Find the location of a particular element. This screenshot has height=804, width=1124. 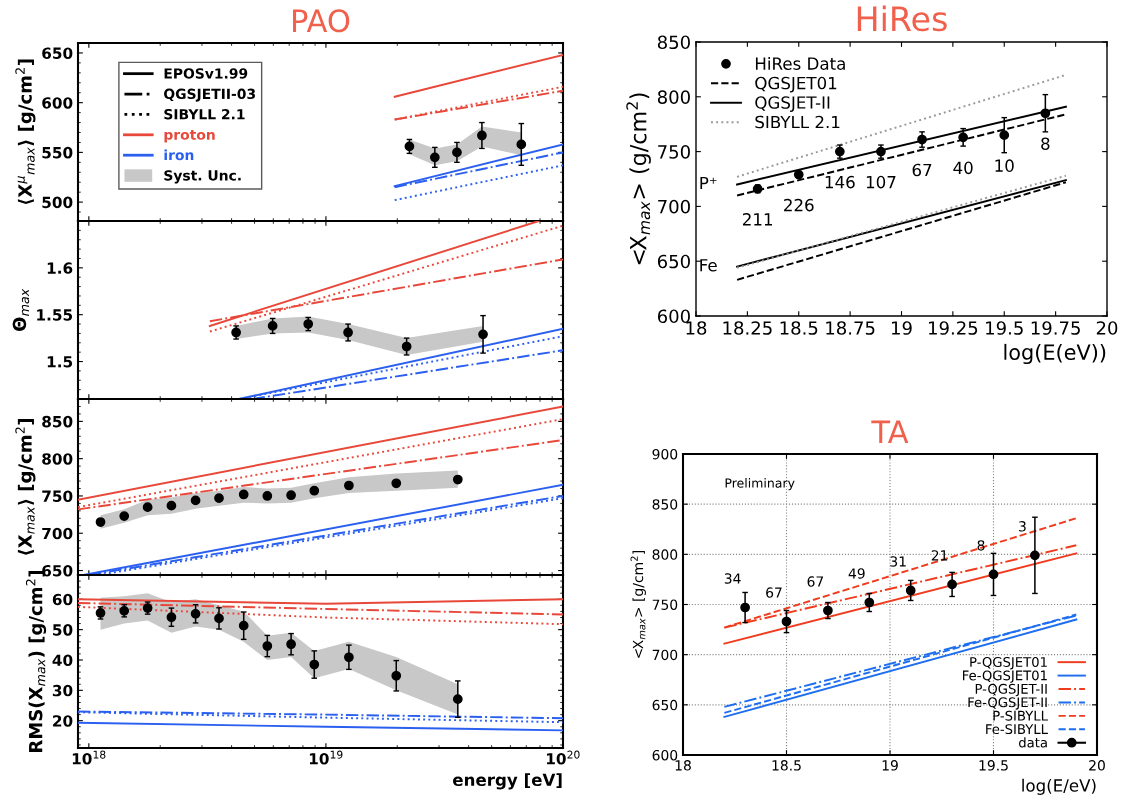

chart-title: PAO is located at coordinates (321, 21).